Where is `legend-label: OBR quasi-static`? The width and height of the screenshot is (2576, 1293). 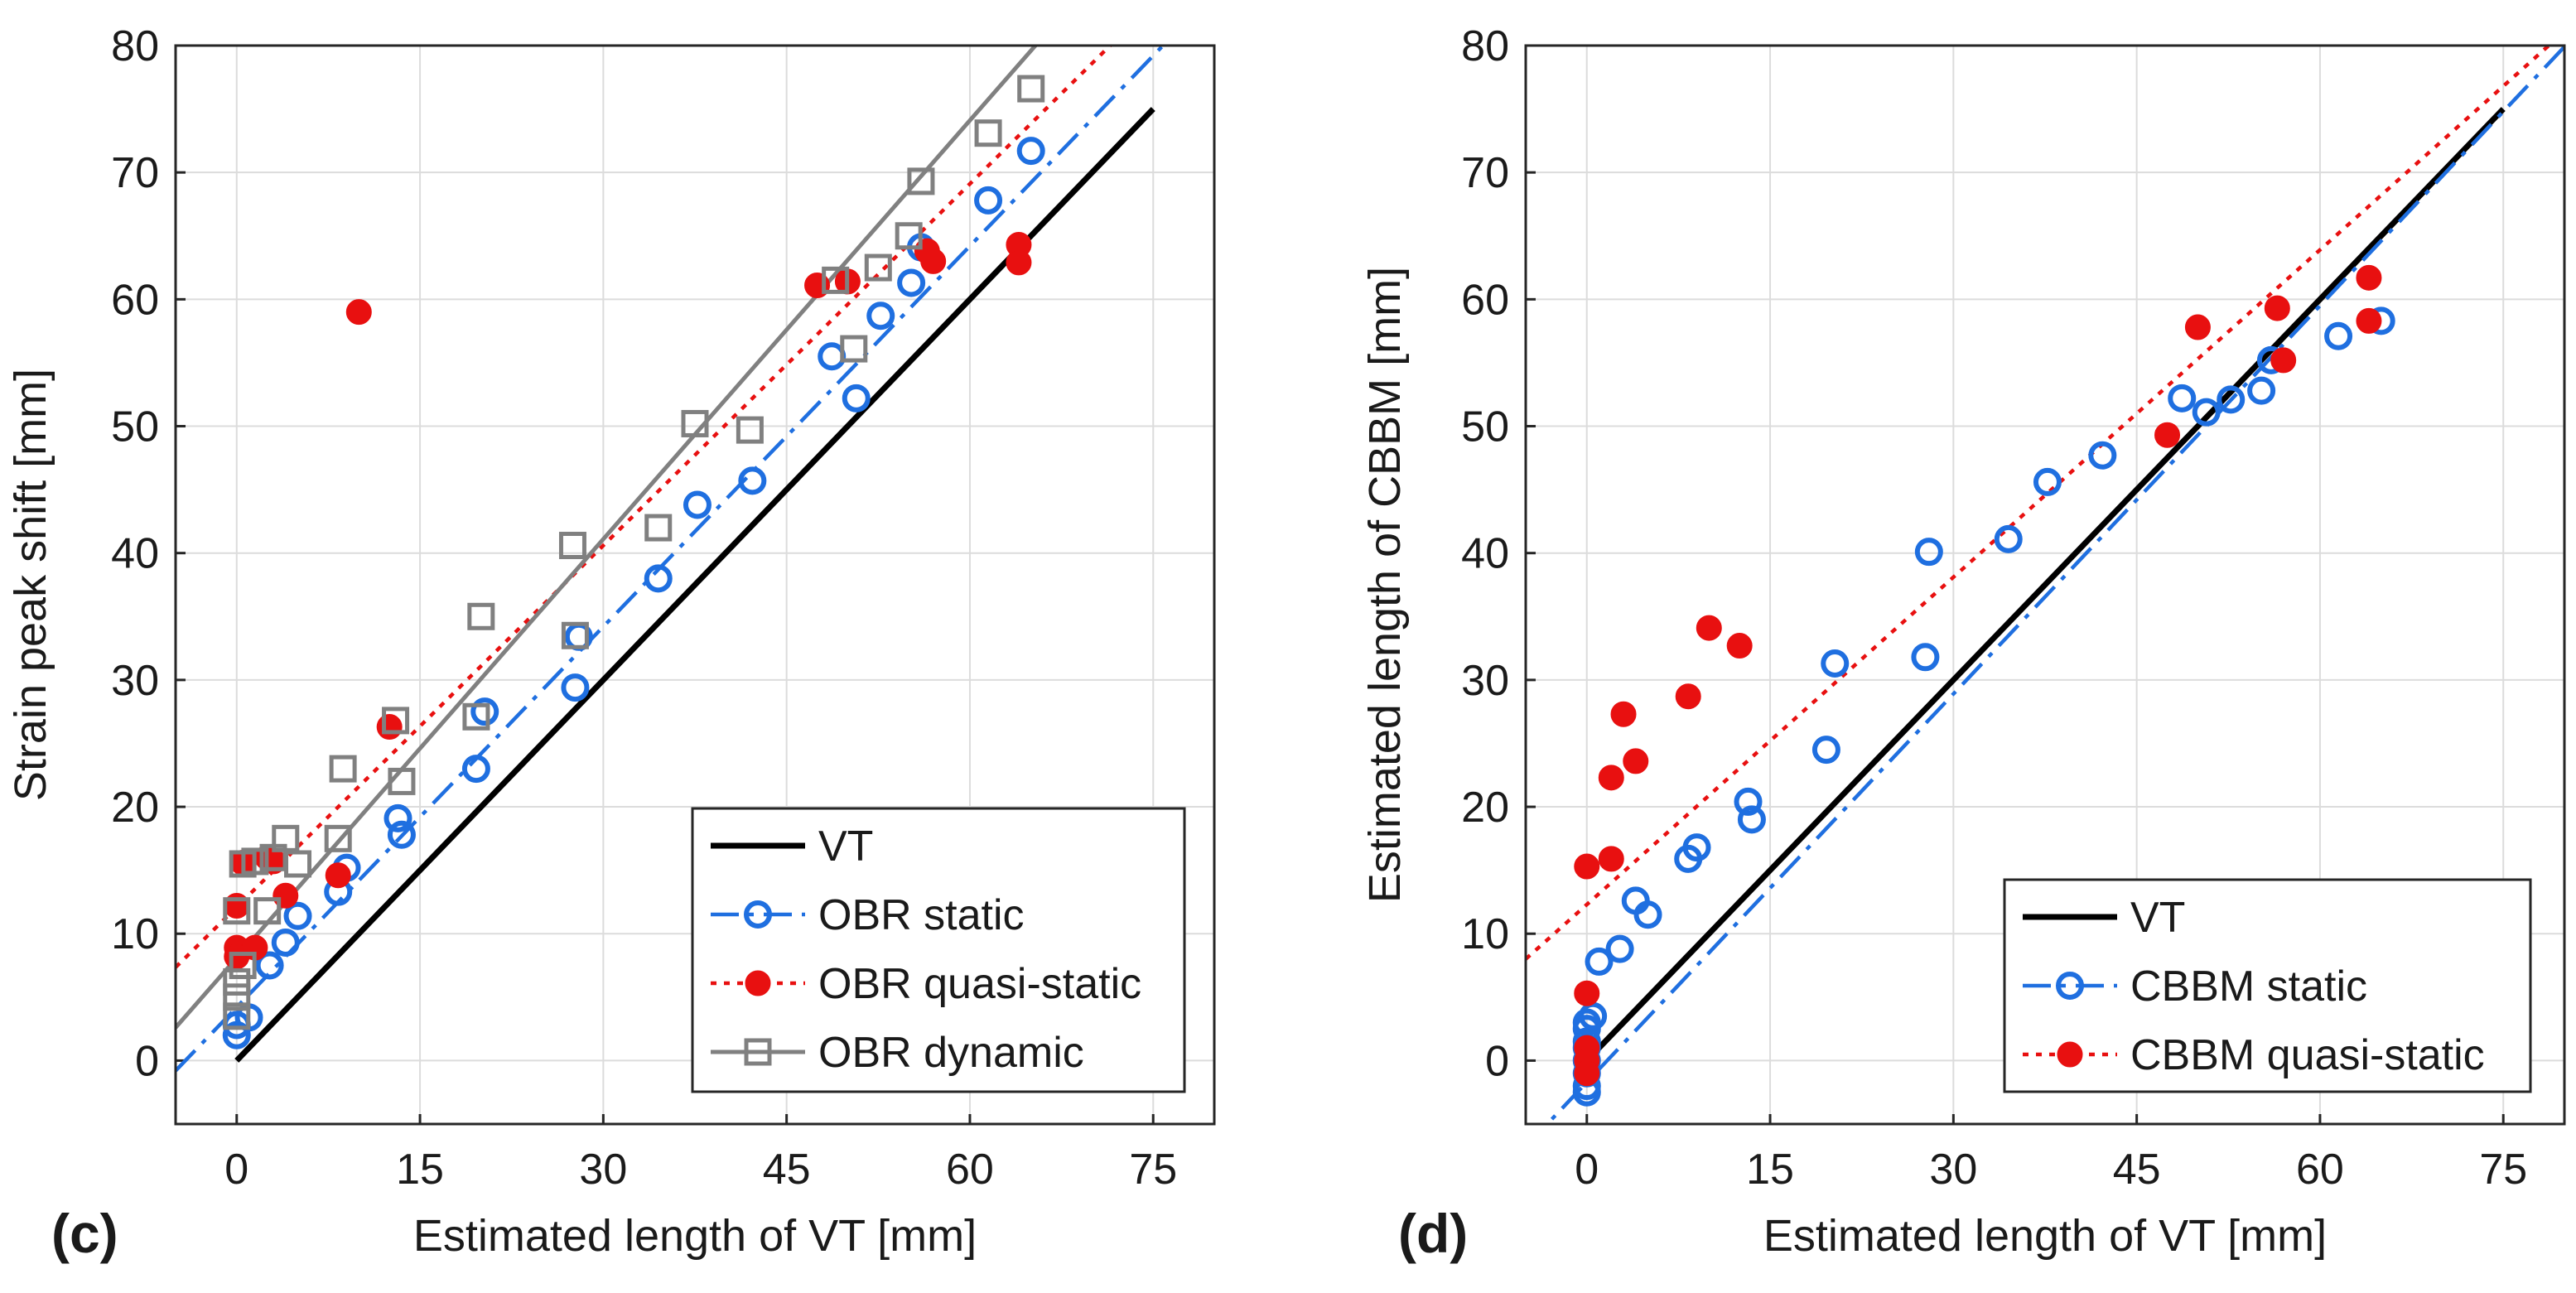 legend-label: OBR quasi-static is located at coordinates (980, 984).